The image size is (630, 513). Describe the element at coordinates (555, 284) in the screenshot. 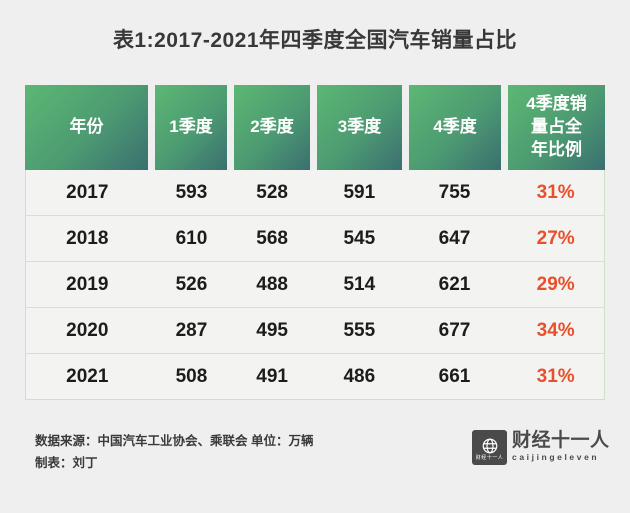

I see `cell-q4-share: 29%` at that location.